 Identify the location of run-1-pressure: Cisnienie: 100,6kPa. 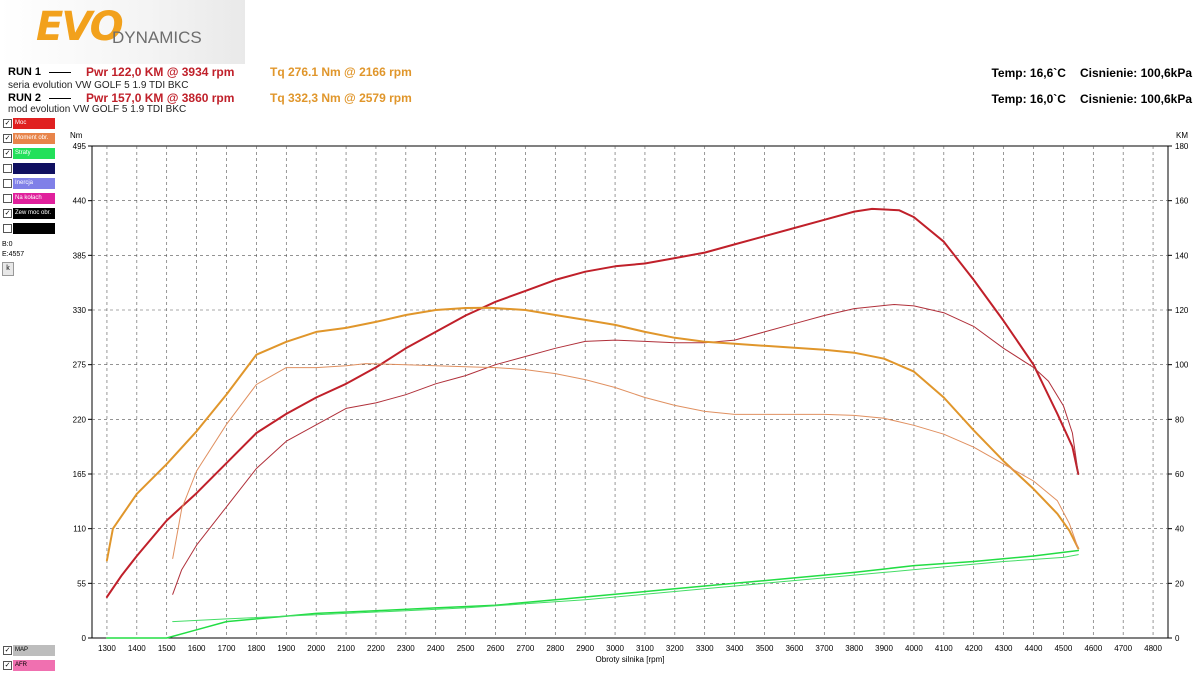
(1135, 73).